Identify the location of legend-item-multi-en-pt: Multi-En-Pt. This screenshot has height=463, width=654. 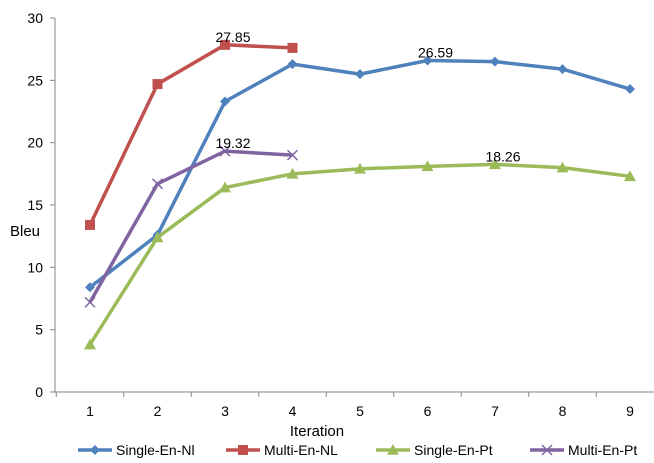
(583, 450).